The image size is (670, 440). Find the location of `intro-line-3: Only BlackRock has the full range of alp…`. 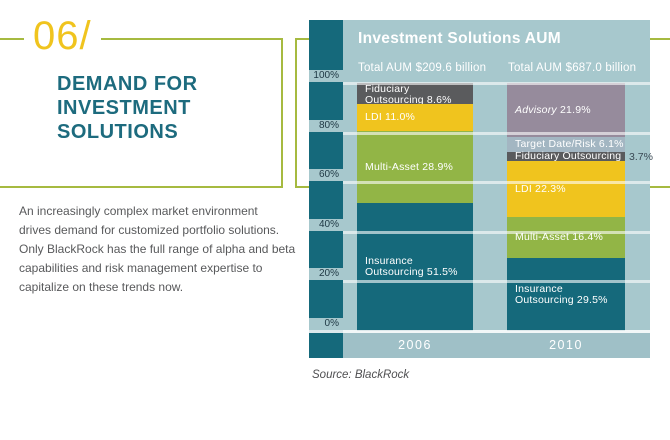

intro-line-3: Only BlackRock has the full range of alp… is located at coordinates (157, 249).